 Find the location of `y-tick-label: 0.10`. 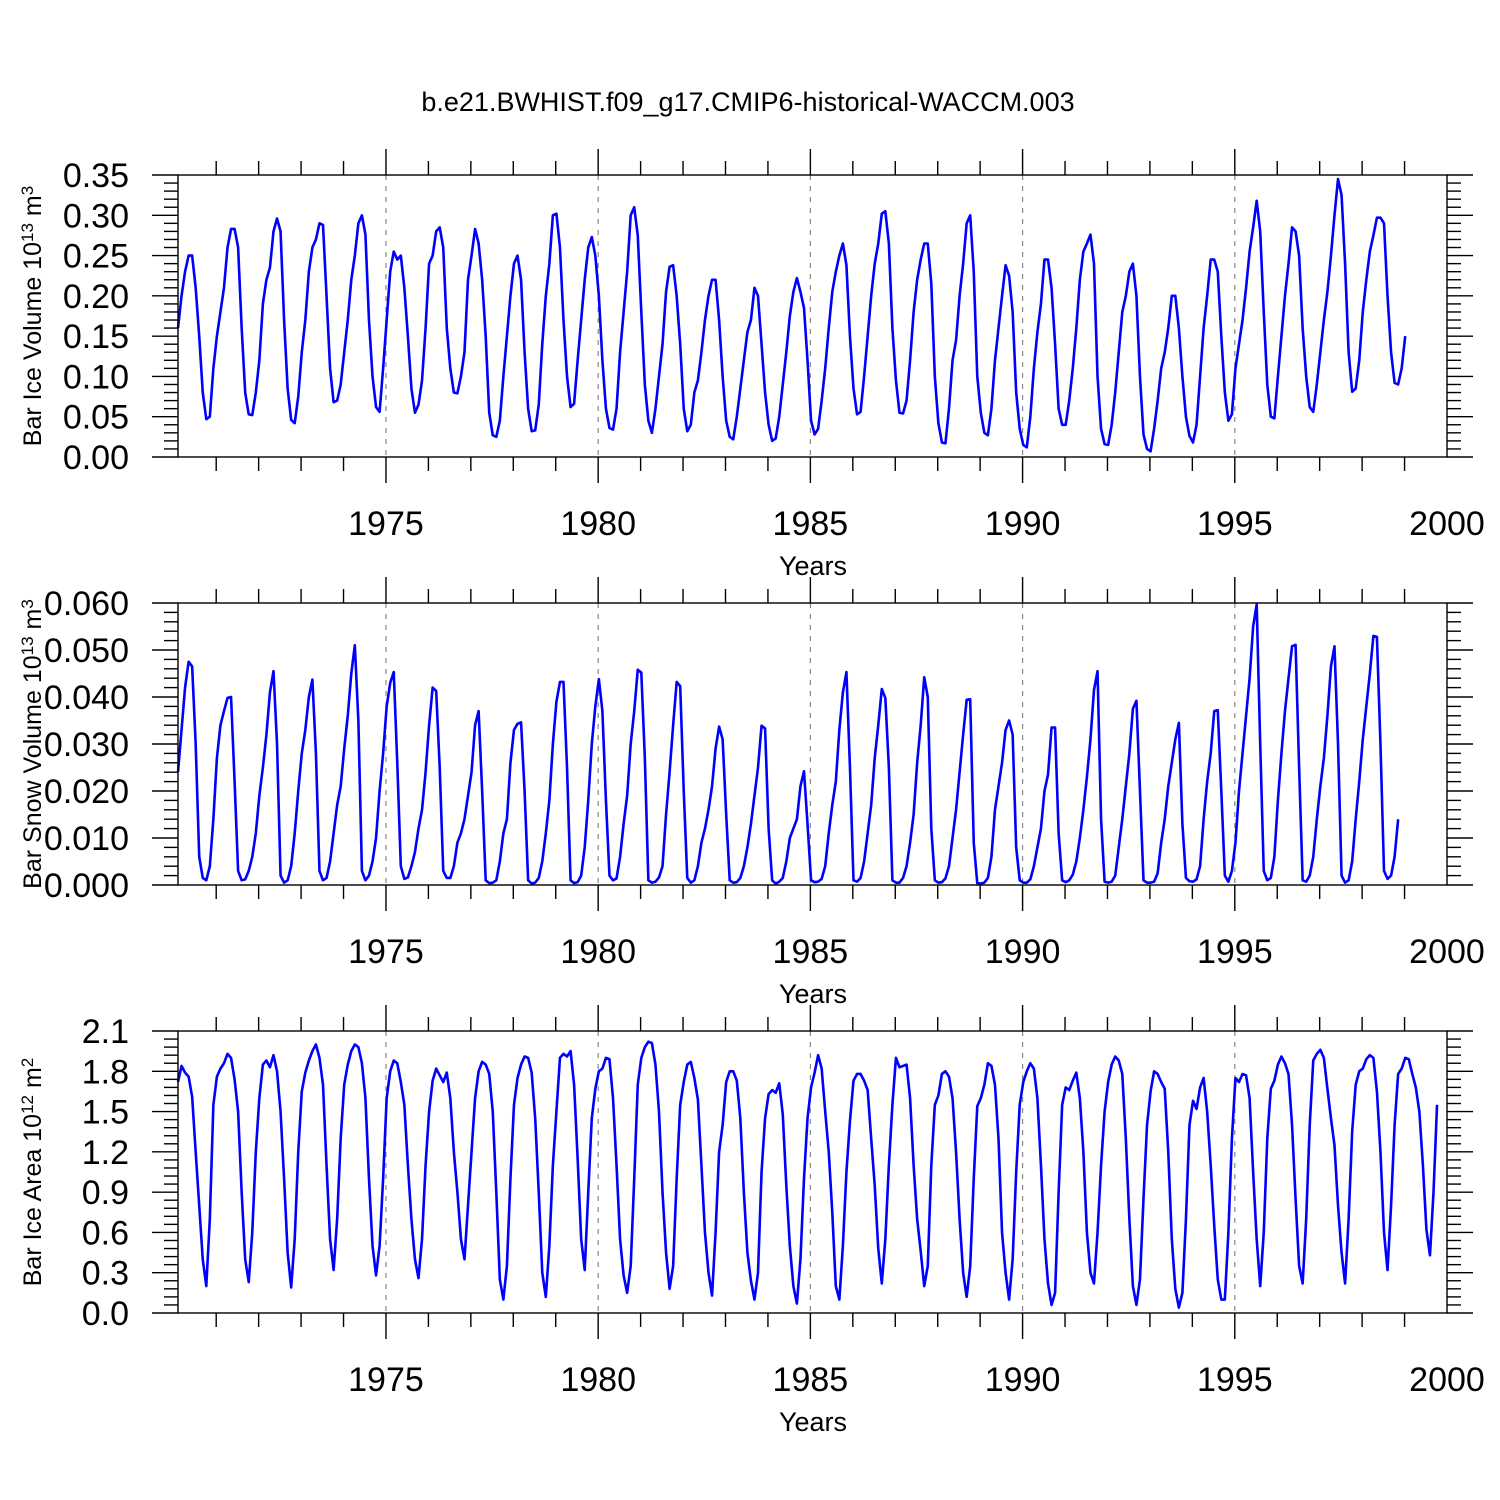

y-tick-label: 0.10 is located at coordinates (96, 377).